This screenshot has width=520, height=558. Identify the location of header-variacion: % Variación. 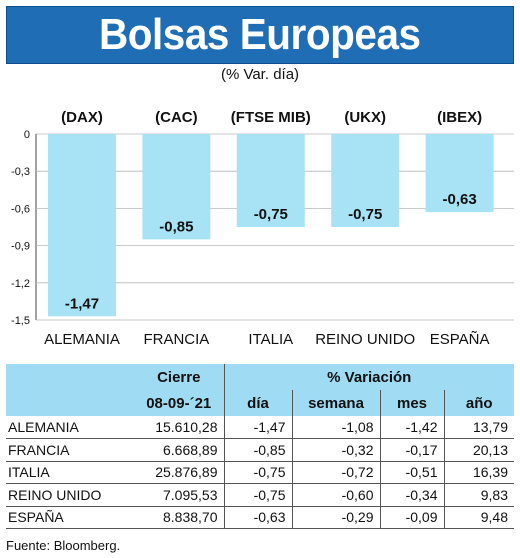
(368, 377).